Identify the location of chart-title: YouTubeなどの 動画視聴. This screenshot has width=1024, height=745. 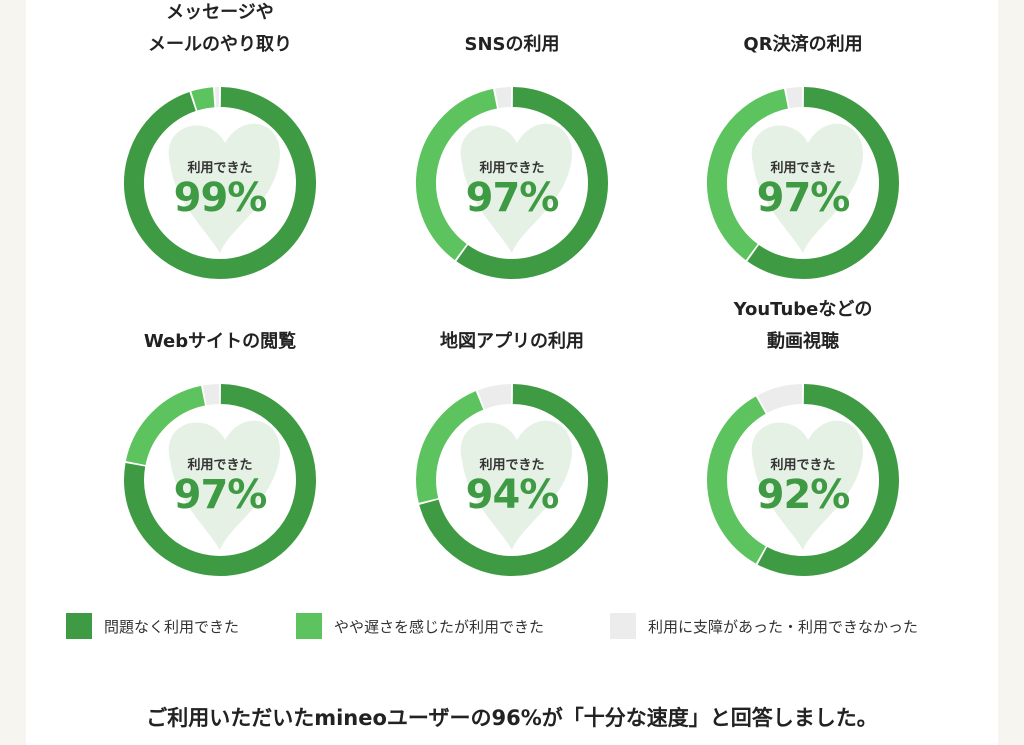
(803, 326).